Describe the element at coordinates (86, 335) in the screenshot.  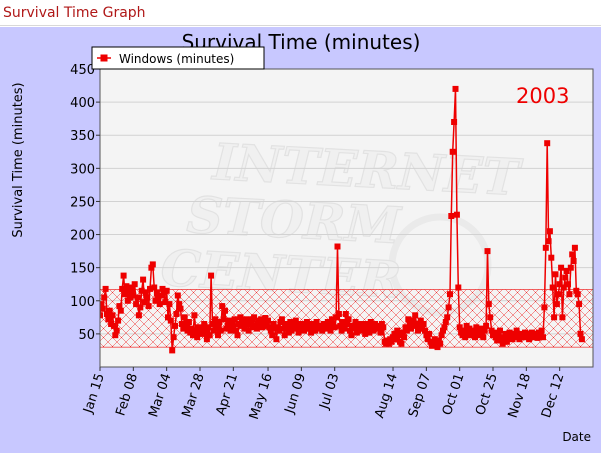
I see `y-tick-label: 50` at that location.